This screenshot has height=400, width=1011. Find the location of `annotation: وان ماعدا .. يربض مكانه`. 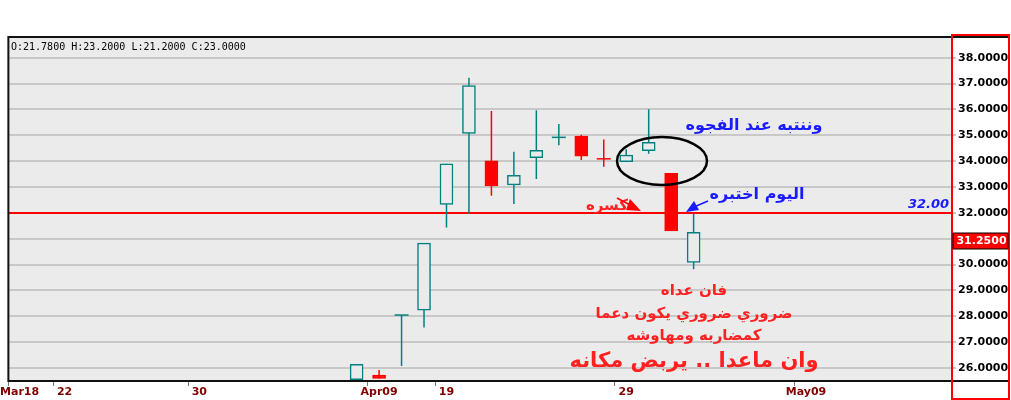

annotation: وان ماعدا .. يربض مكانه is located at coordinates (694, 361).